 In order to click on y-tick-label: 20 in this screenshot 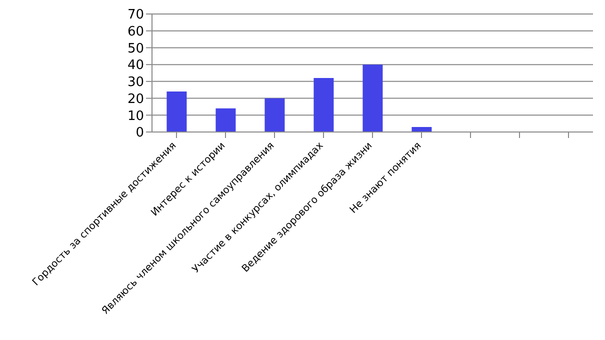, I will do `click(135, 99)`.